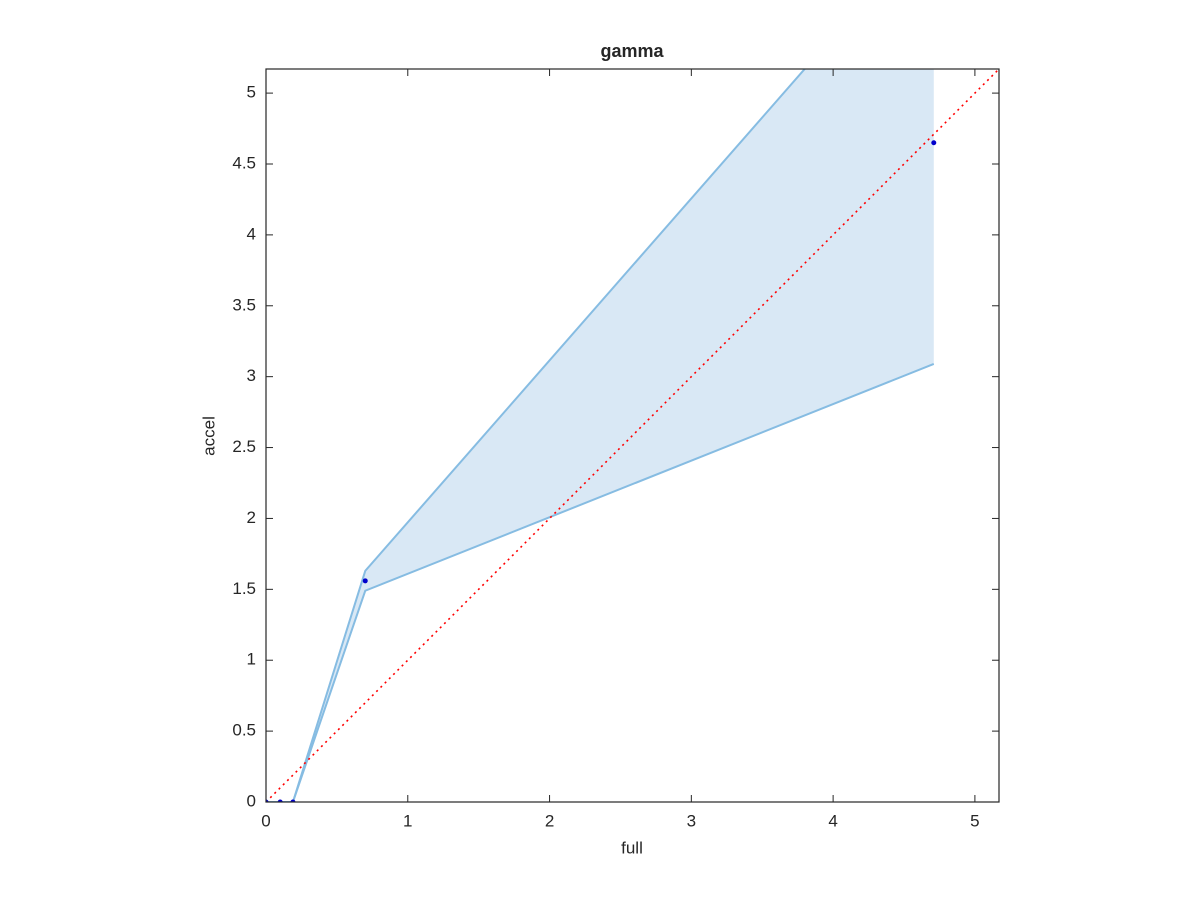  I want to click on x-tick-label: 0, so click(265, 820).